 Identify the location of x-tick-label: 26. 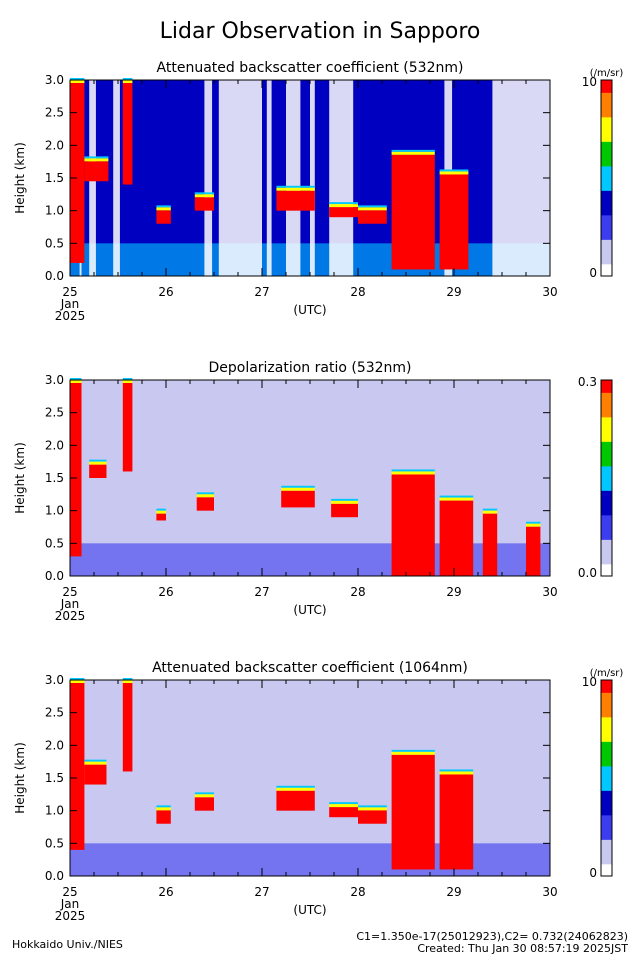
(165, 592).